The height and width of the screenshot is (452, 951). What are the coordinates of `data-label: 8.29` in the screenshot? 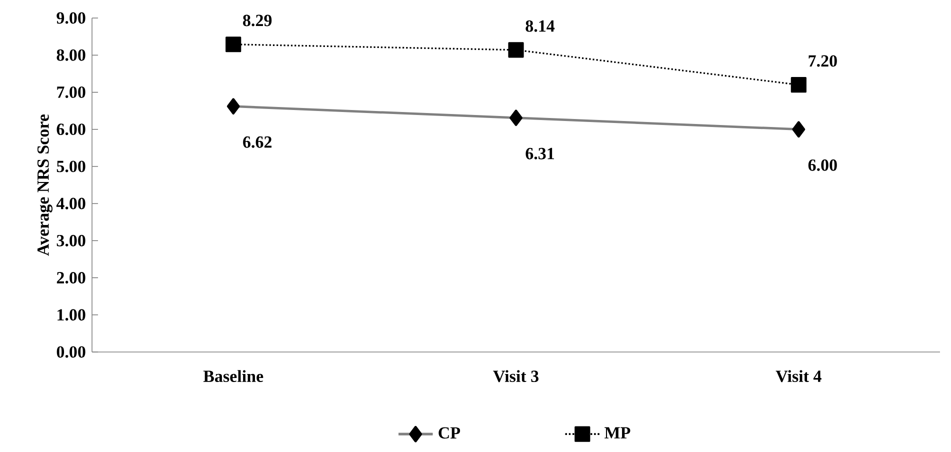 It's located at (257, 20).